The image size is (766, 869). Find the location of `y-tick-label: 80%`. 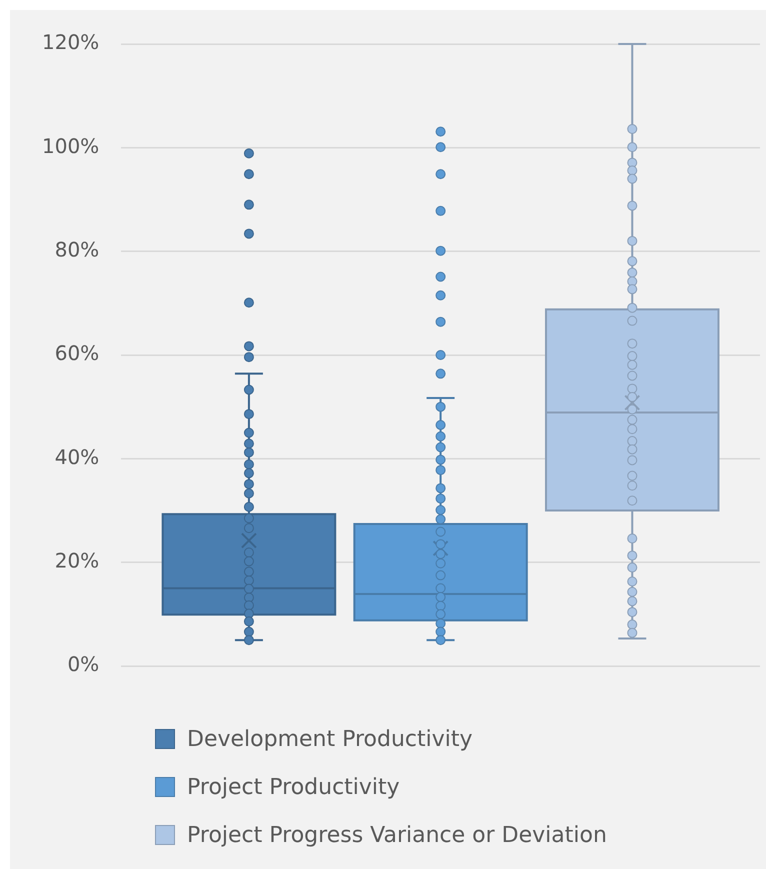

y-tick-label: 80% is located at coordinates (77, 250).